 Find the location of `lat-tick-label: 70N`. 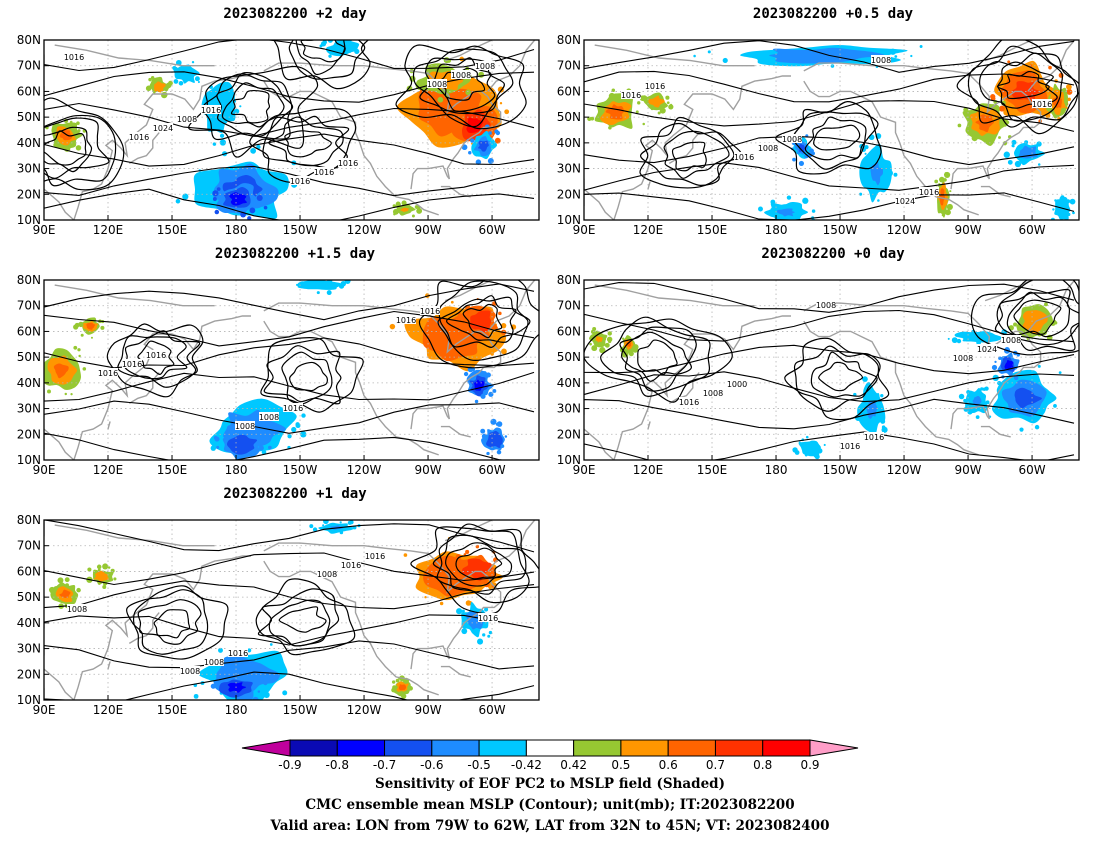

lat-tick-label: 70N is located at coordinates (29, 66).